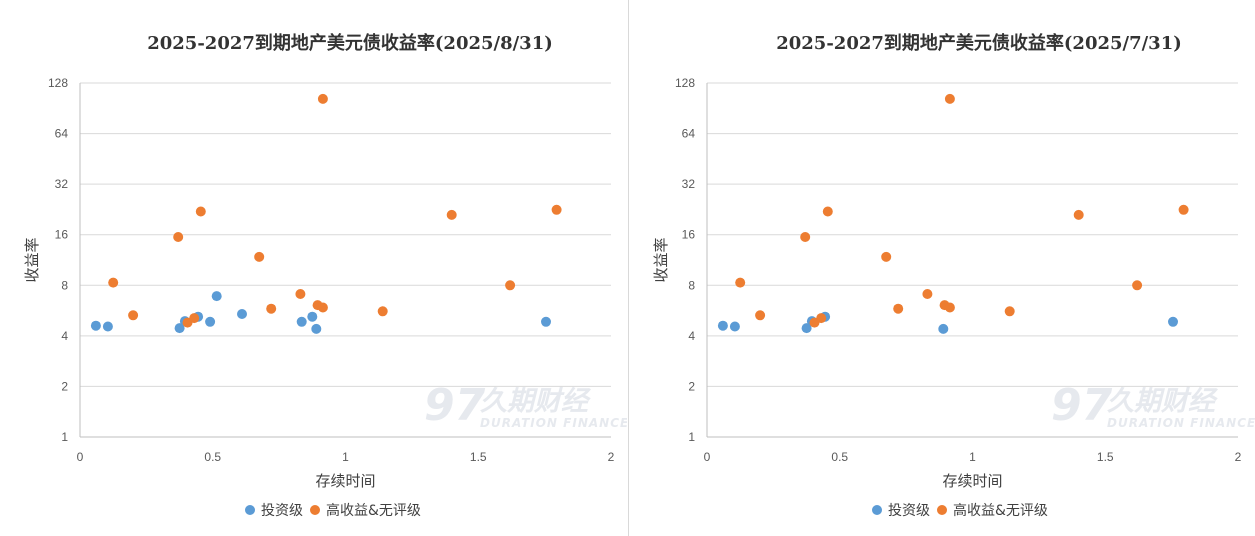  What do you see at coordinates (350, 43) in the screenshot?
I see `chart-title: 2025-2027到期地产美元债收益率(2025/8/31)` at bounding box center [350, 43].